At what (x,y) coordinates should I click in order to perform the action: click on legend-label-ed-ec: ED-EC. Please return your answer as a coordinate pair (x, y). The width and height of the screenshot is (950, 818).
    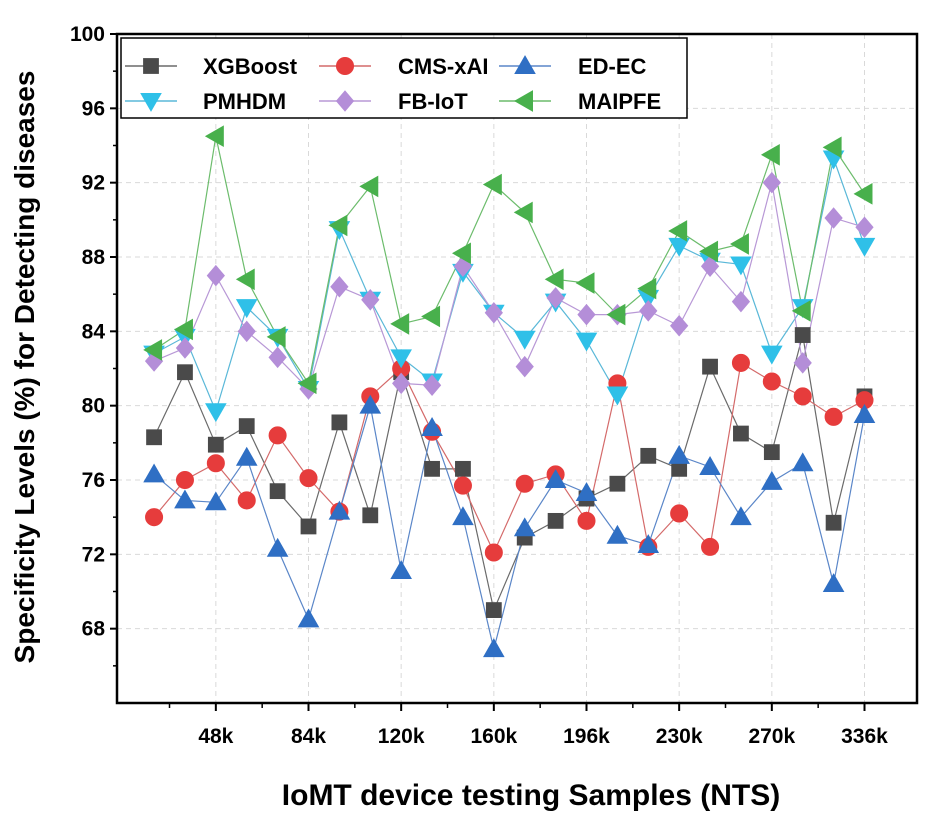
    Looking at the image, I should click on (612, 66).